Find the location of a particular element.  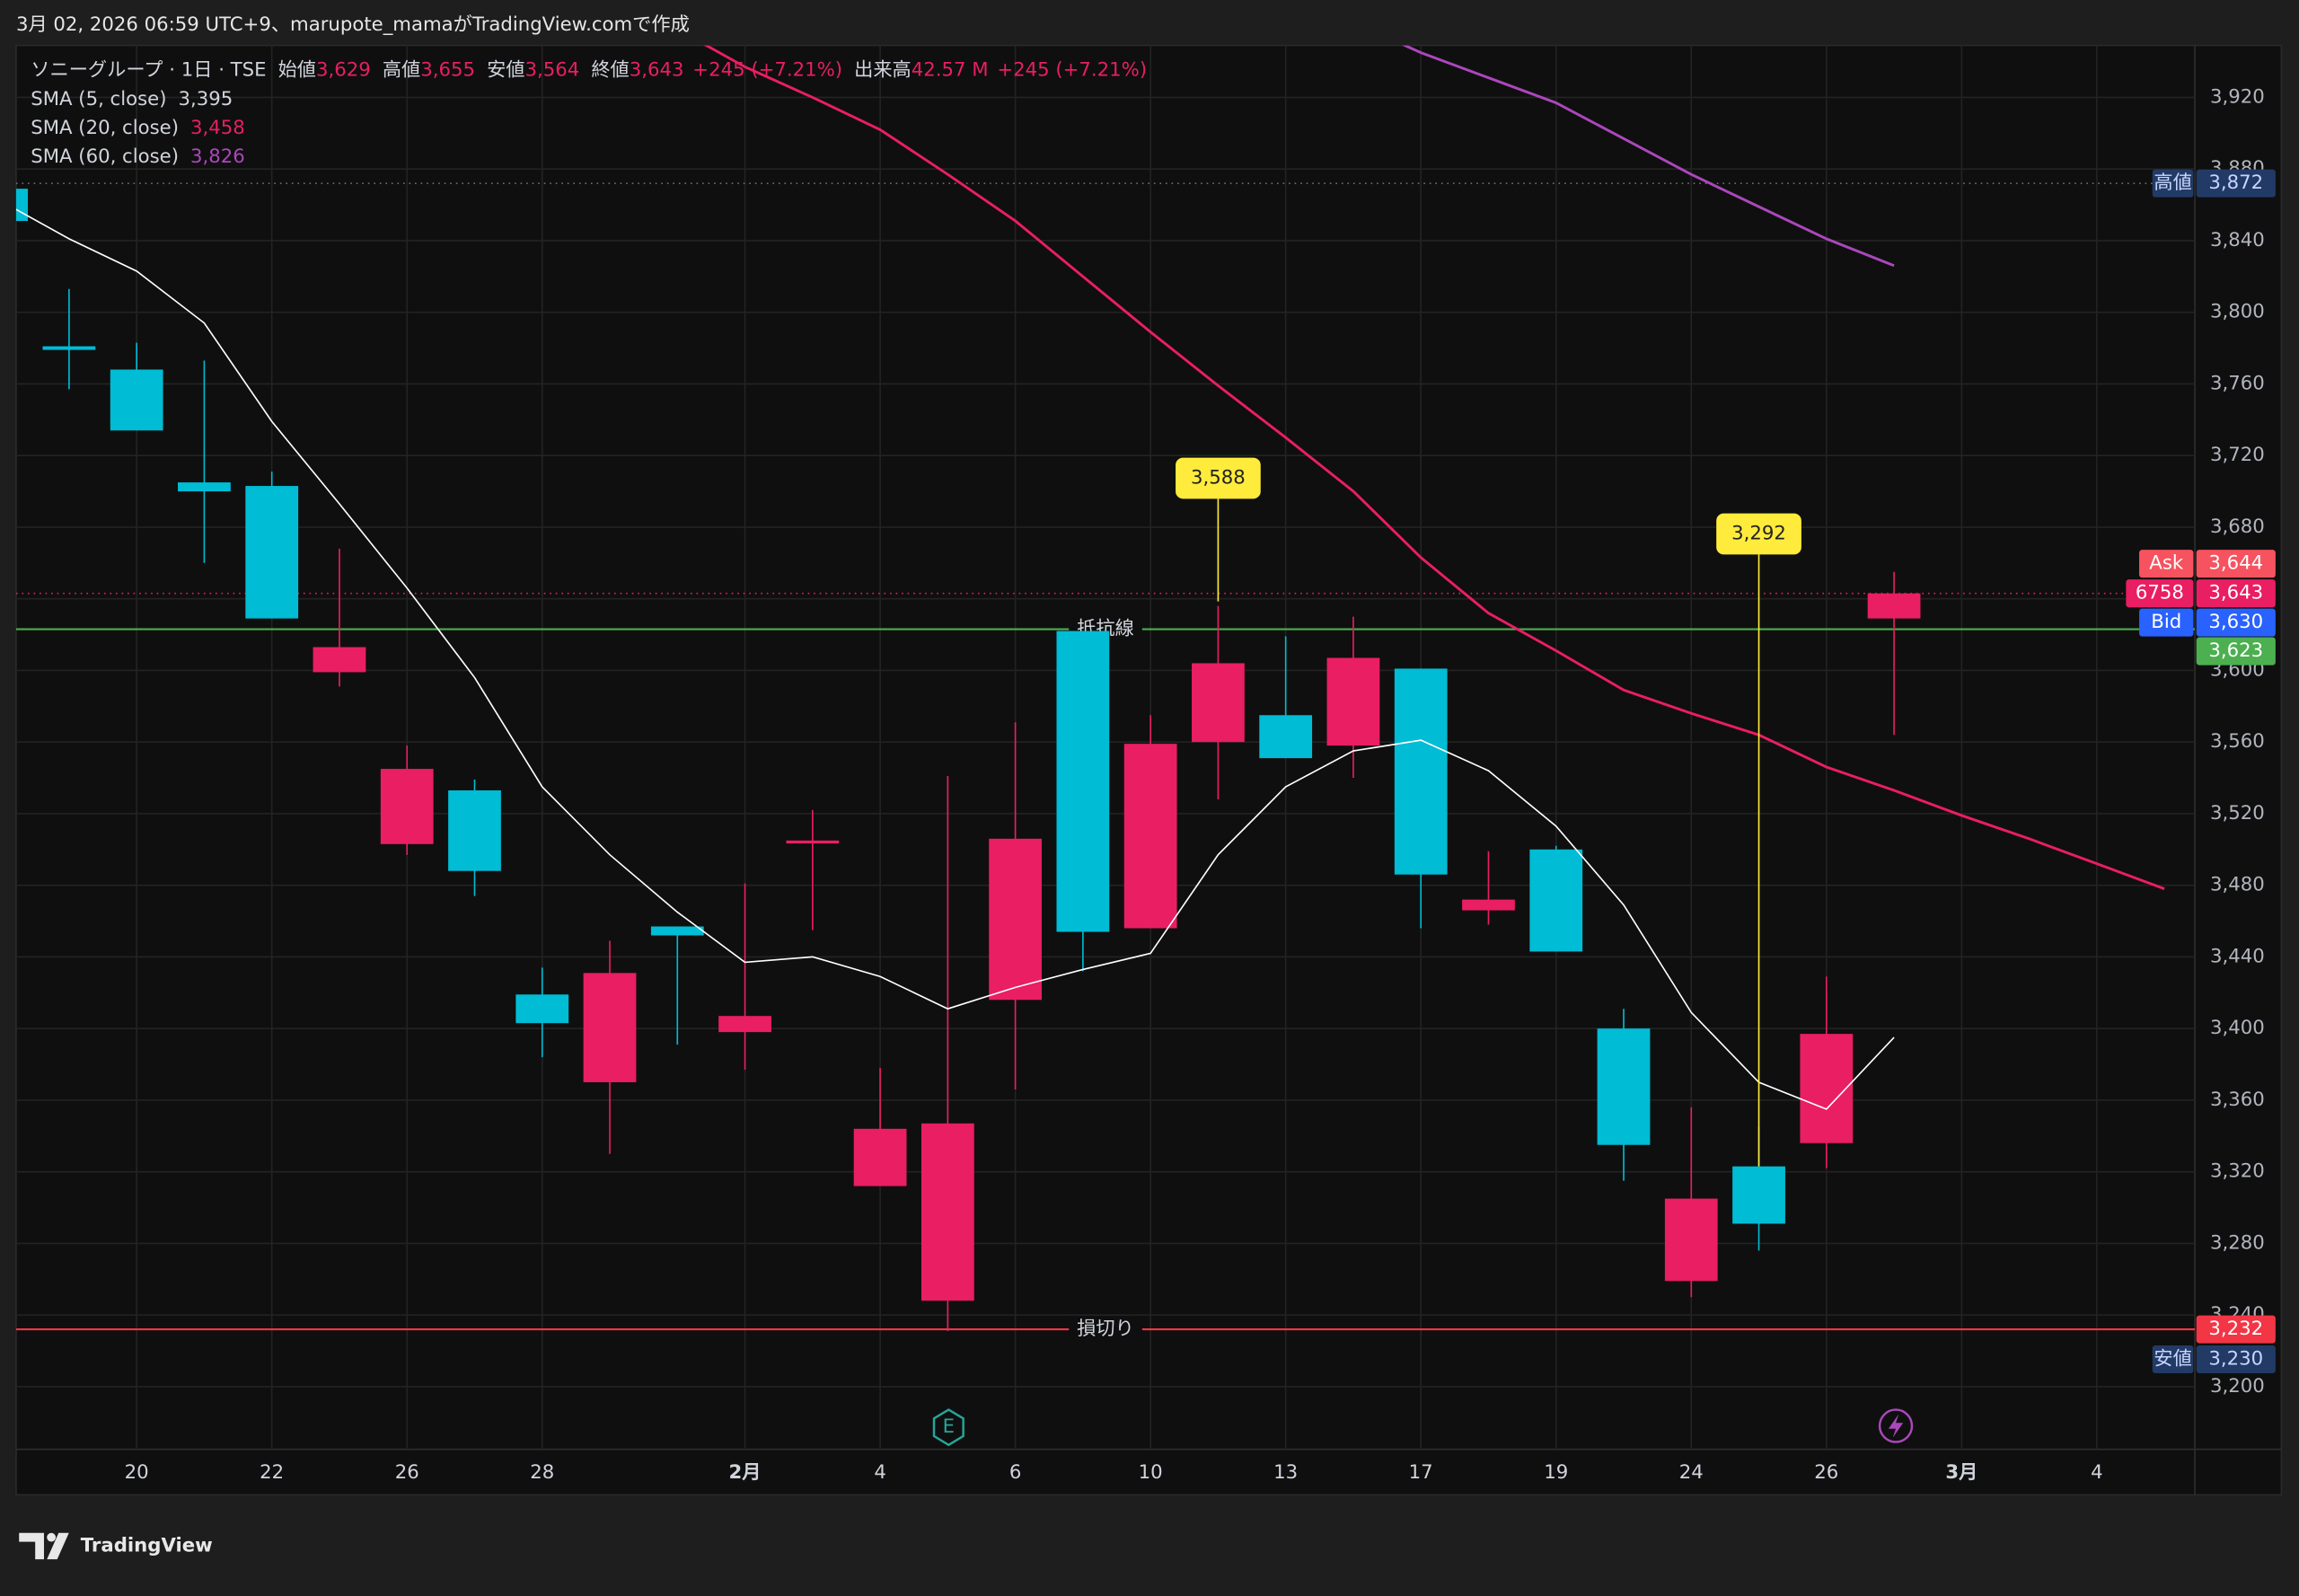

price-badge-value: 3,230 is located at coordinates (2236, 1358).